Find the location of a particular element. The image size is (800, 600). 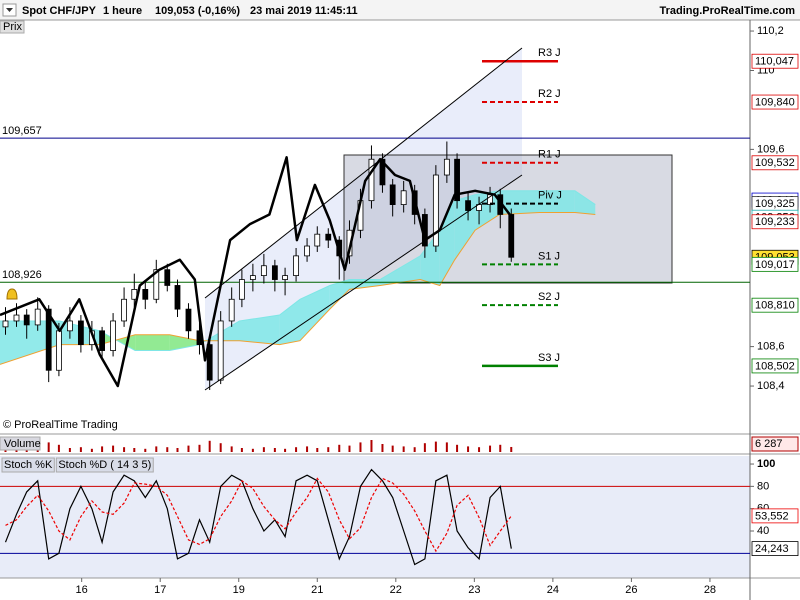

price-label: 108,810 is located at coordinates (775, 306).